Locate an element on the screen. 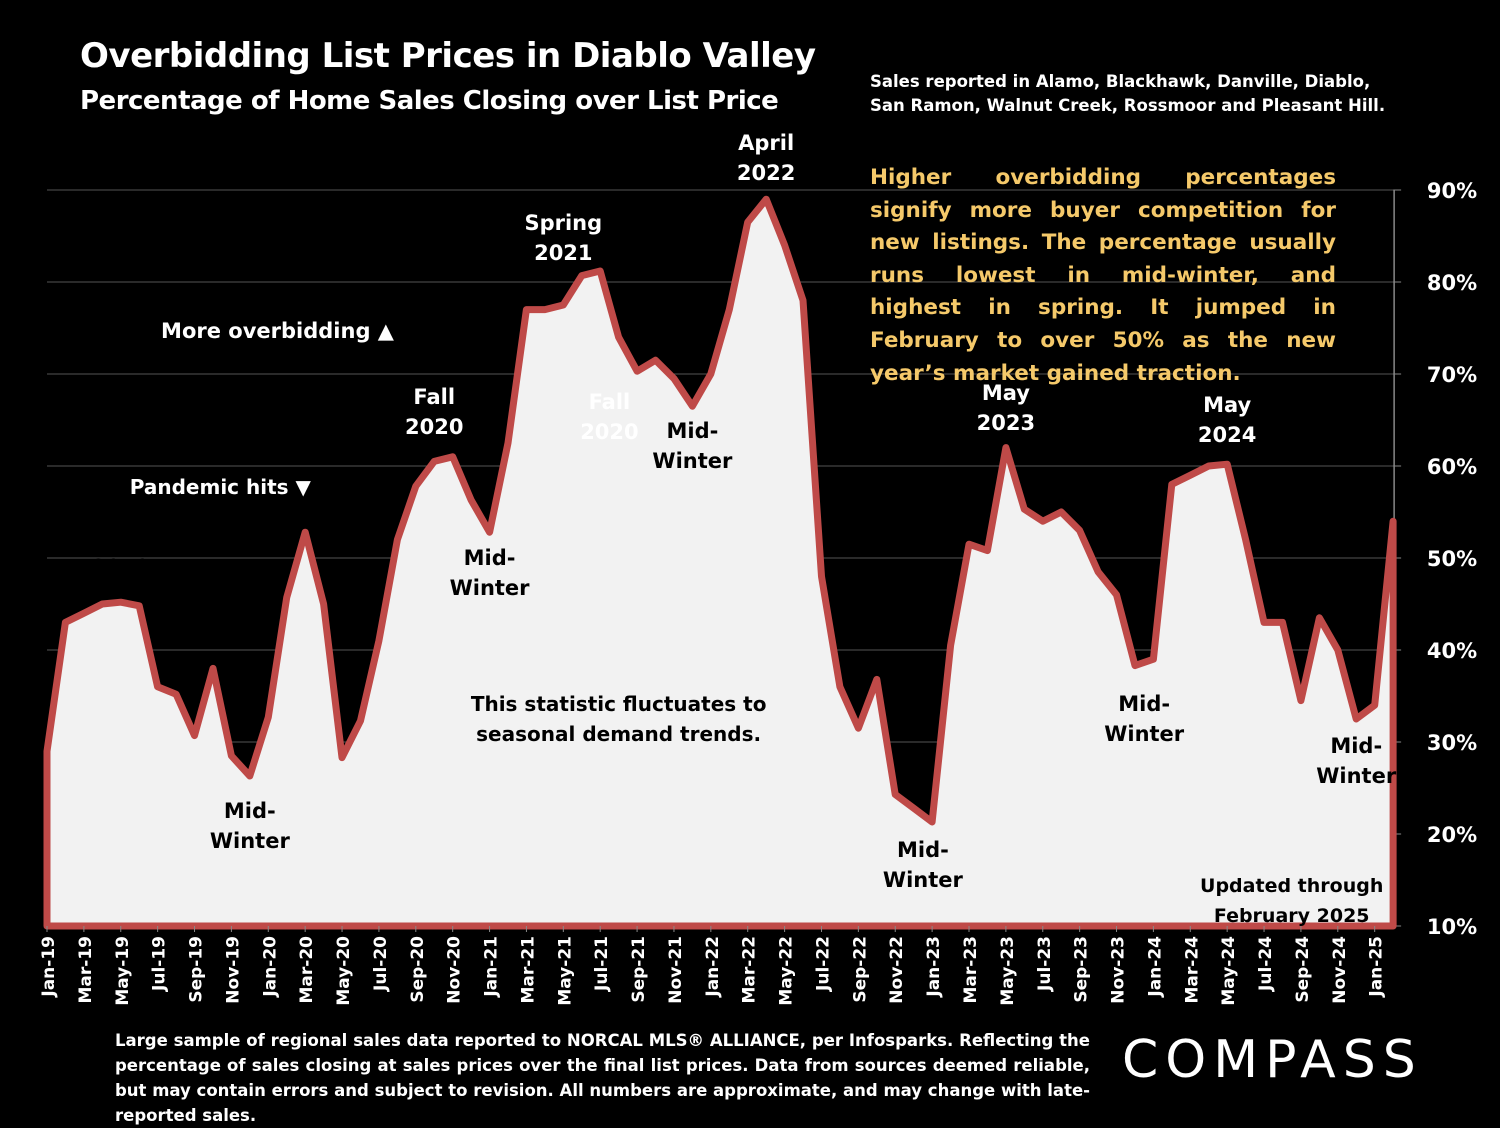  y-tick-label: 30% is located at coordinates (1452, 743).